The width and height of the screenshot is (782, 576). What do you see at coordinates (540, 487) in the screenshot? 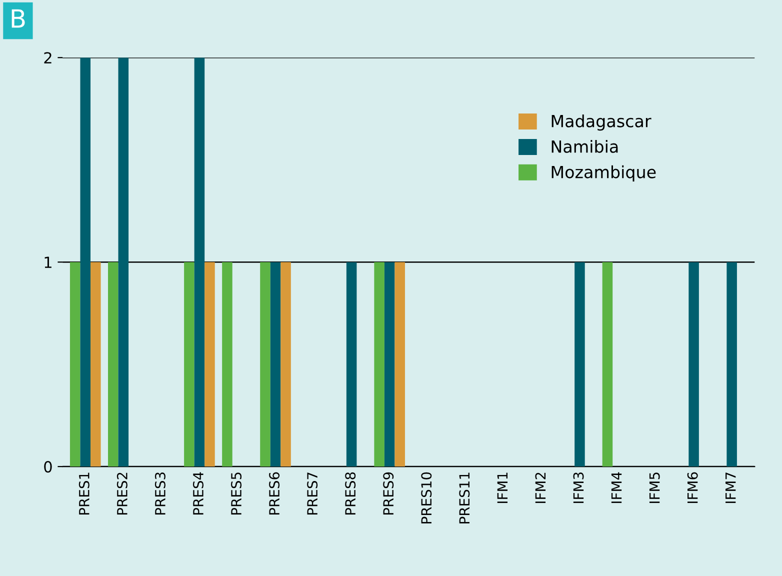
I see `x-tick-label: IFM2` at bounding box center [540, 487].